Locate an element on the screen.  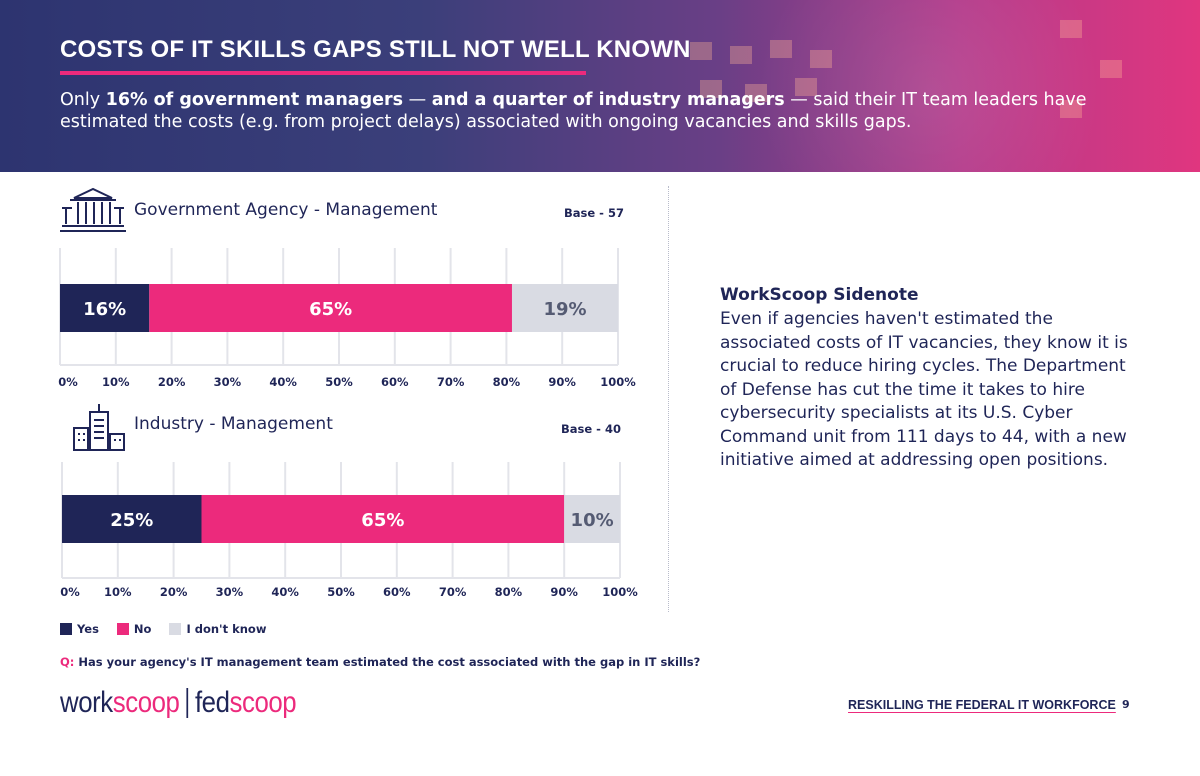
legend-item-yes: Yes is located at coordinates (79, 629).